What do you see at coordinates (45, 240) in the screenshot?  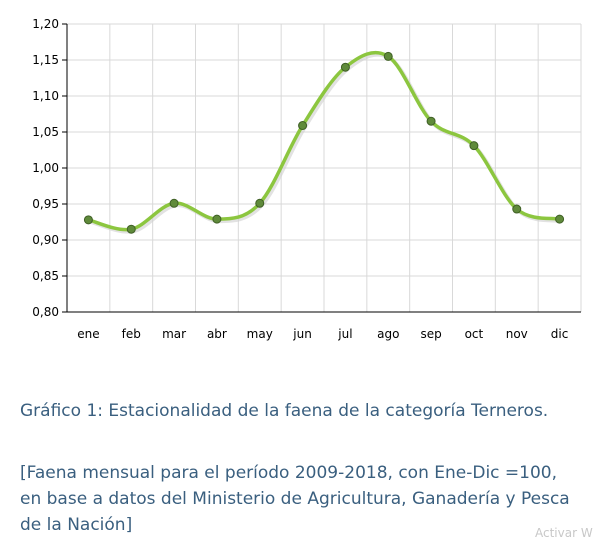 I see `y-tick-label: 0,90` at bounding box center [45, 240].